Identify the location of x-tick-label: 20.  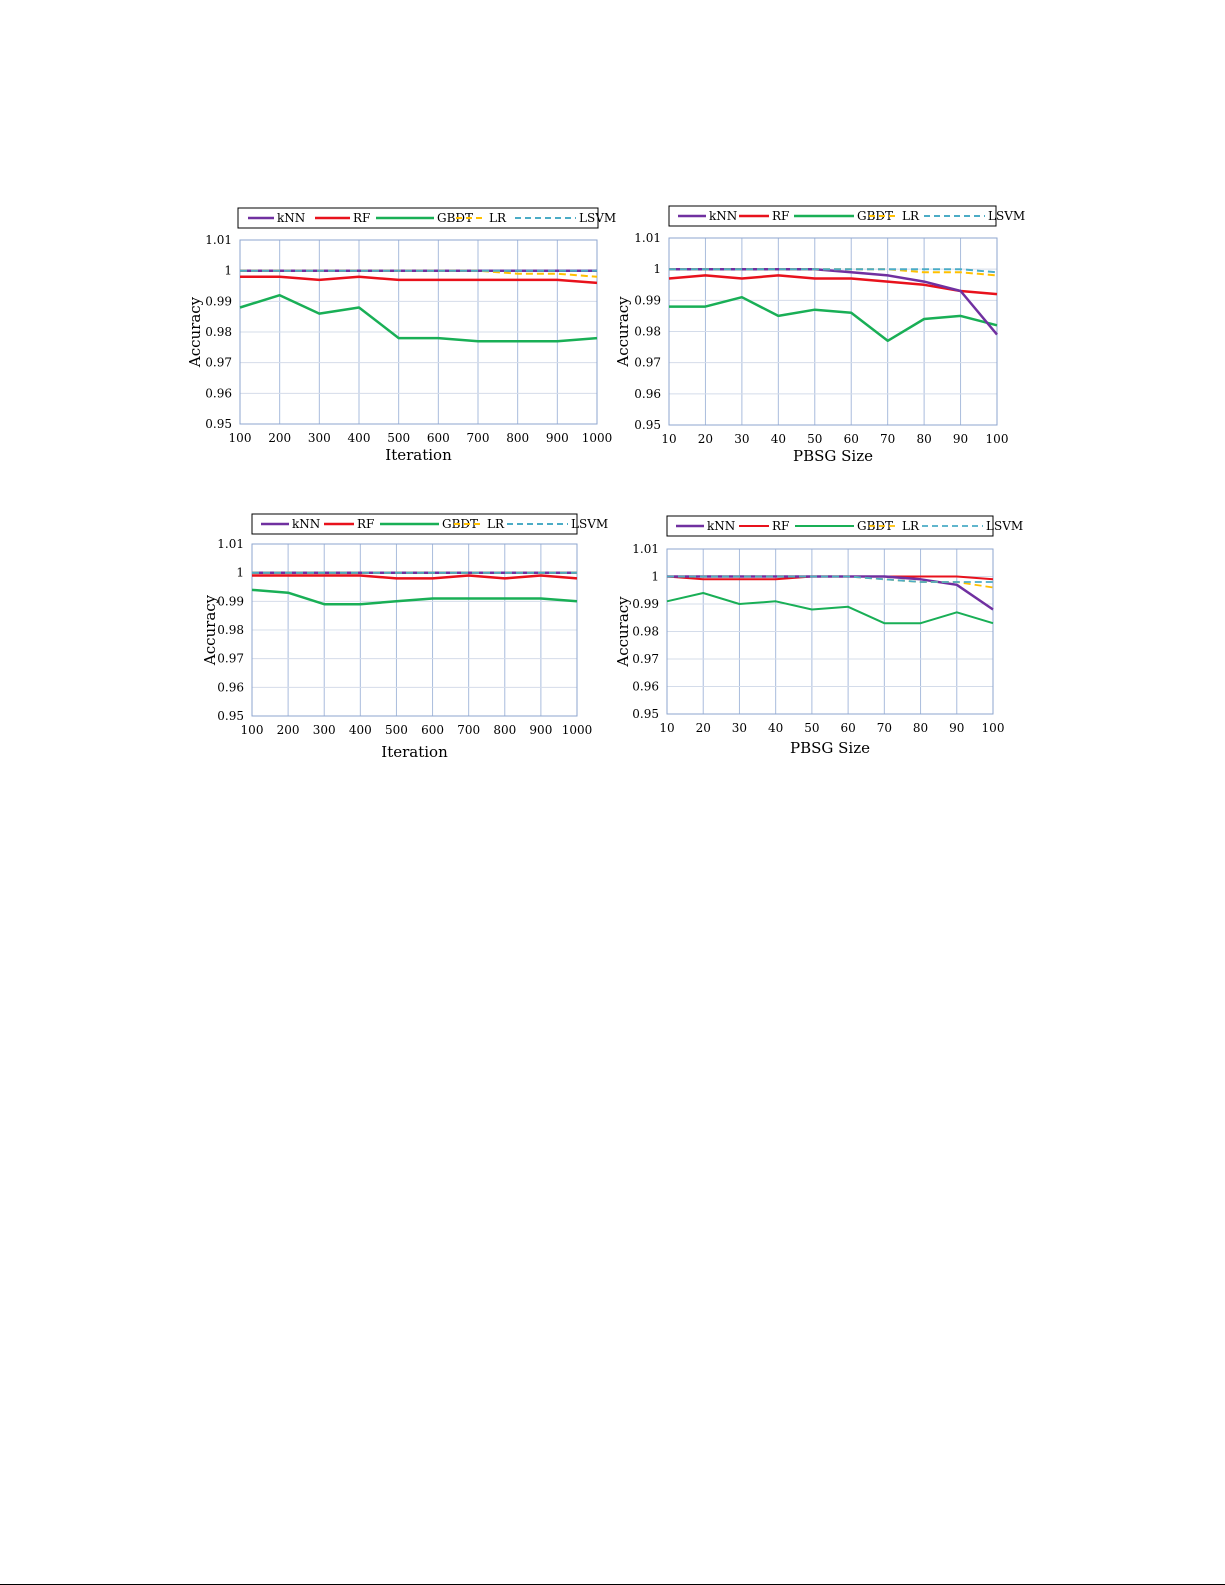
(703, 728).